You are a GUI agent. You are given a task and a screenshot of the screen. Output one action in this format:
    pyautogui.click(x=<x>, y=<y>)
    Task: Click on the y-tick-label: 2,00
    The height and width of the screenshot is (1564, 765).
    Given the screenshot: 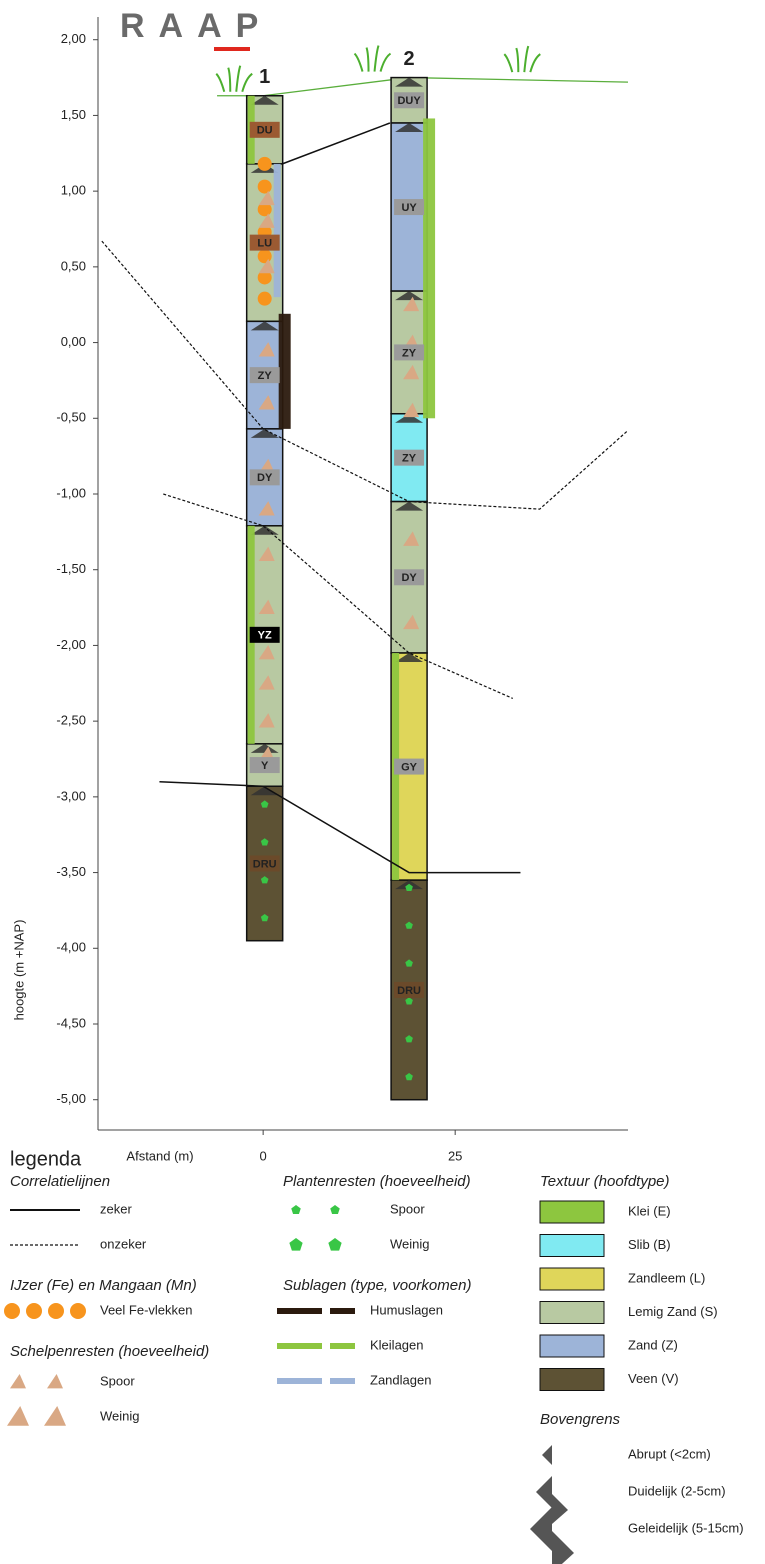 What is the action you would take?
    pyautogui.click(x=73, y=38)
    